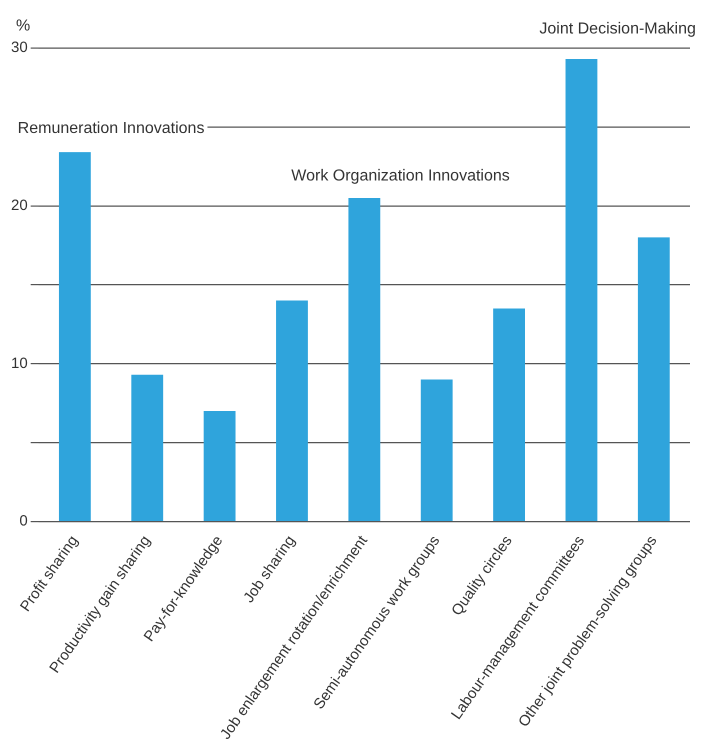 This screenshot has width=708, height=754. I want to click on y-tick-label: 30, so click(19, 47).